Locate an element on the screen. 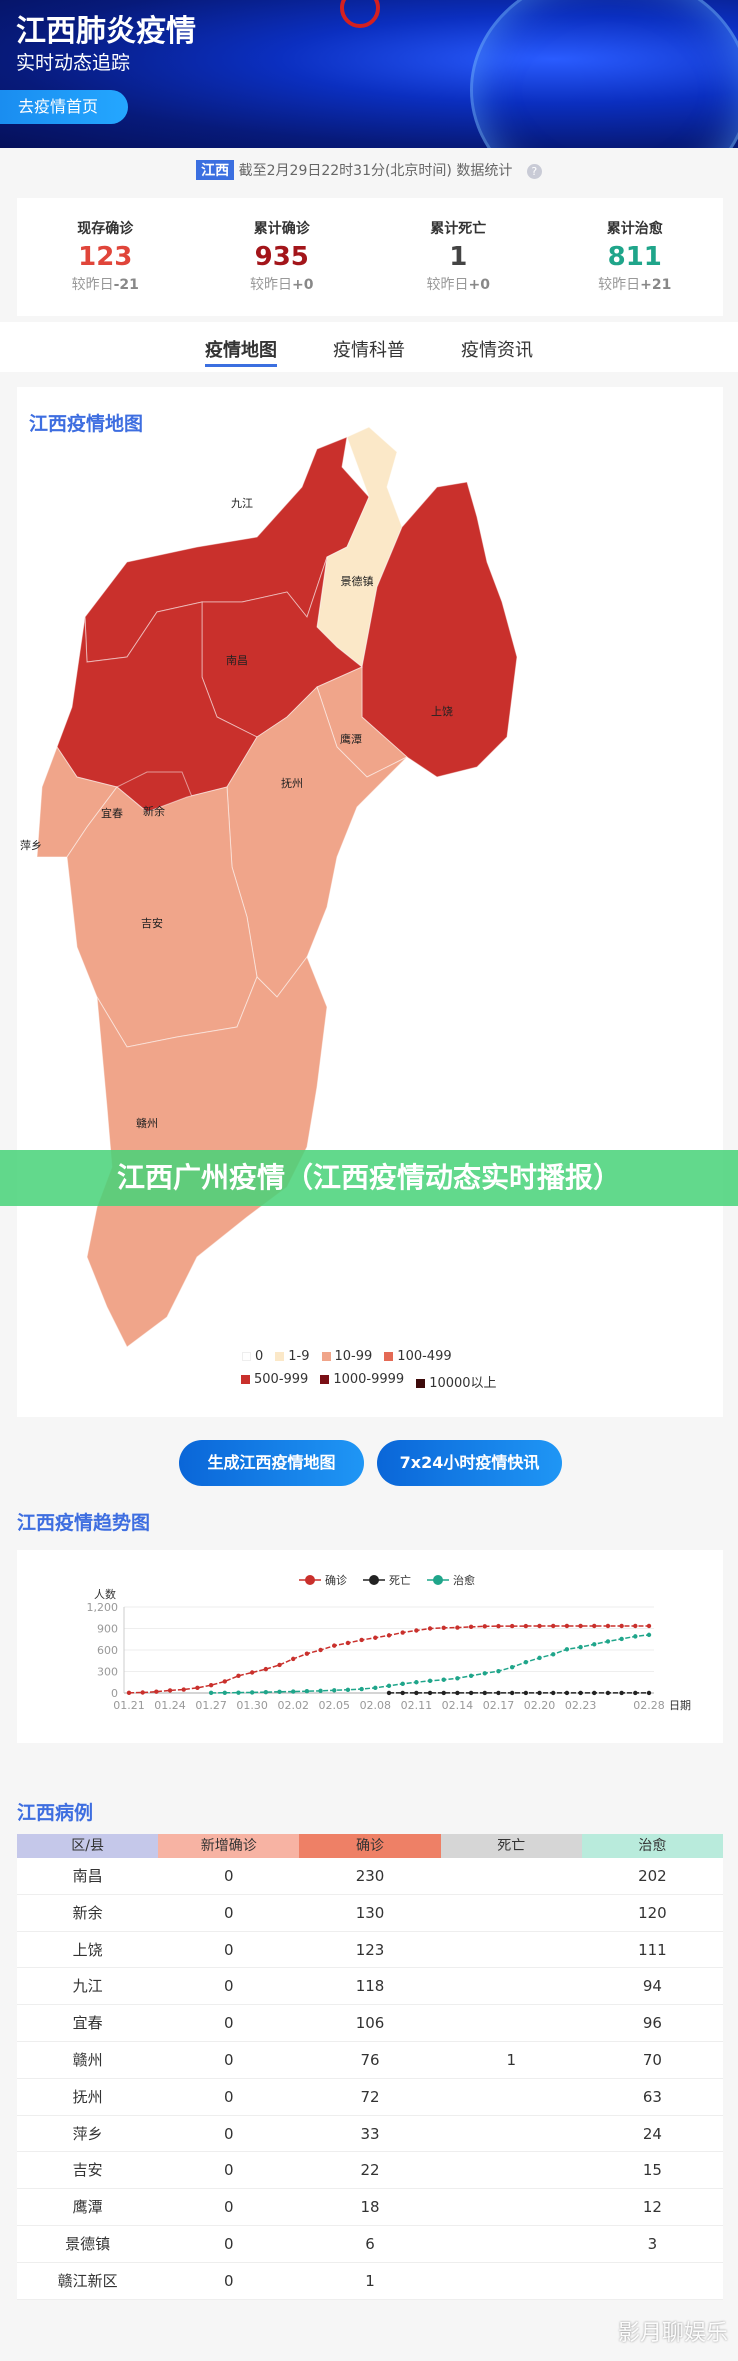 The height and width of the screenshot is (2361, 738). table-cell: 抚州 is located at coordinates (87, 2096).